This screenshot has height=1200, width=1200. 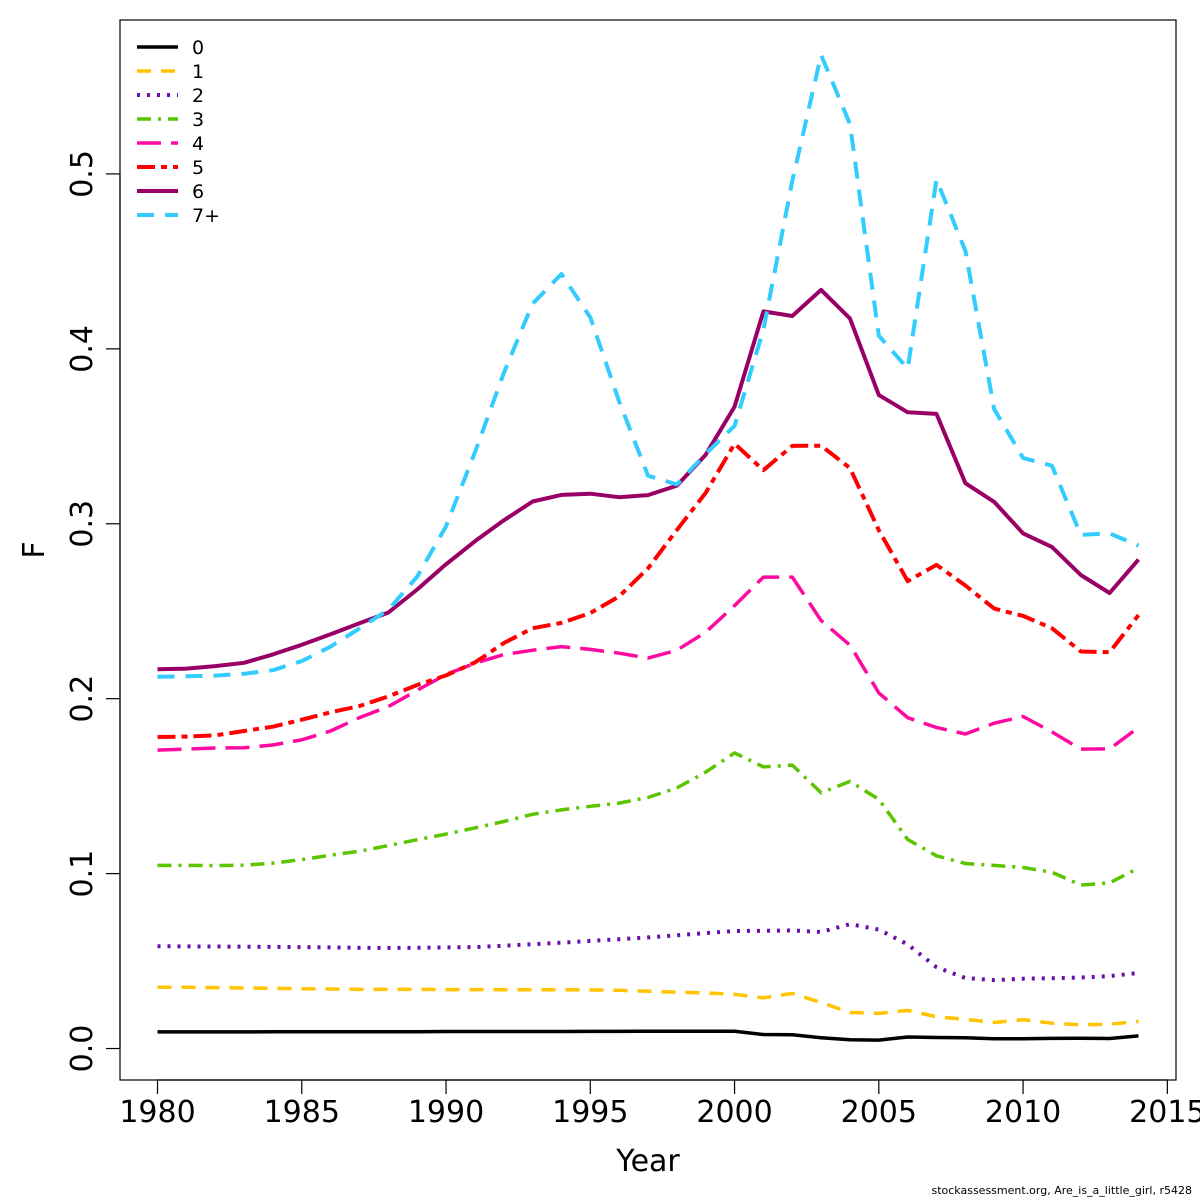 I want to click on legend-label: 4, so click(x=198, y=144).